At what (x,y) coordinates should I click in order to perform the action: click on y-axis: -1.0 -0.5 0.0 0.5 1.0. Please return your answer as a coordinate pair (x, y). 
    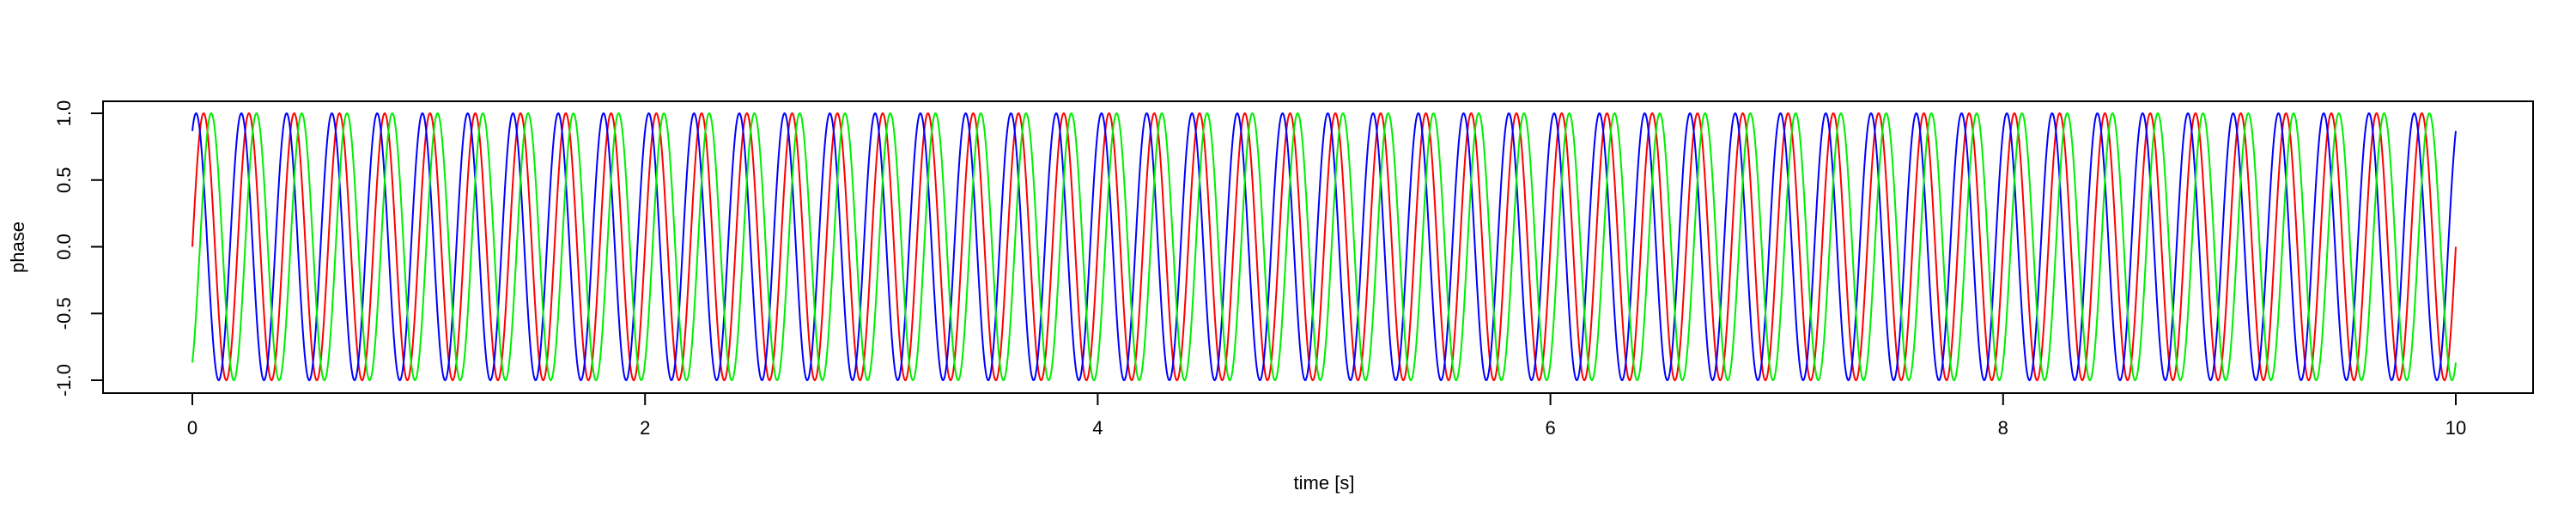
    Looking at the image, I should click on (78, 248).